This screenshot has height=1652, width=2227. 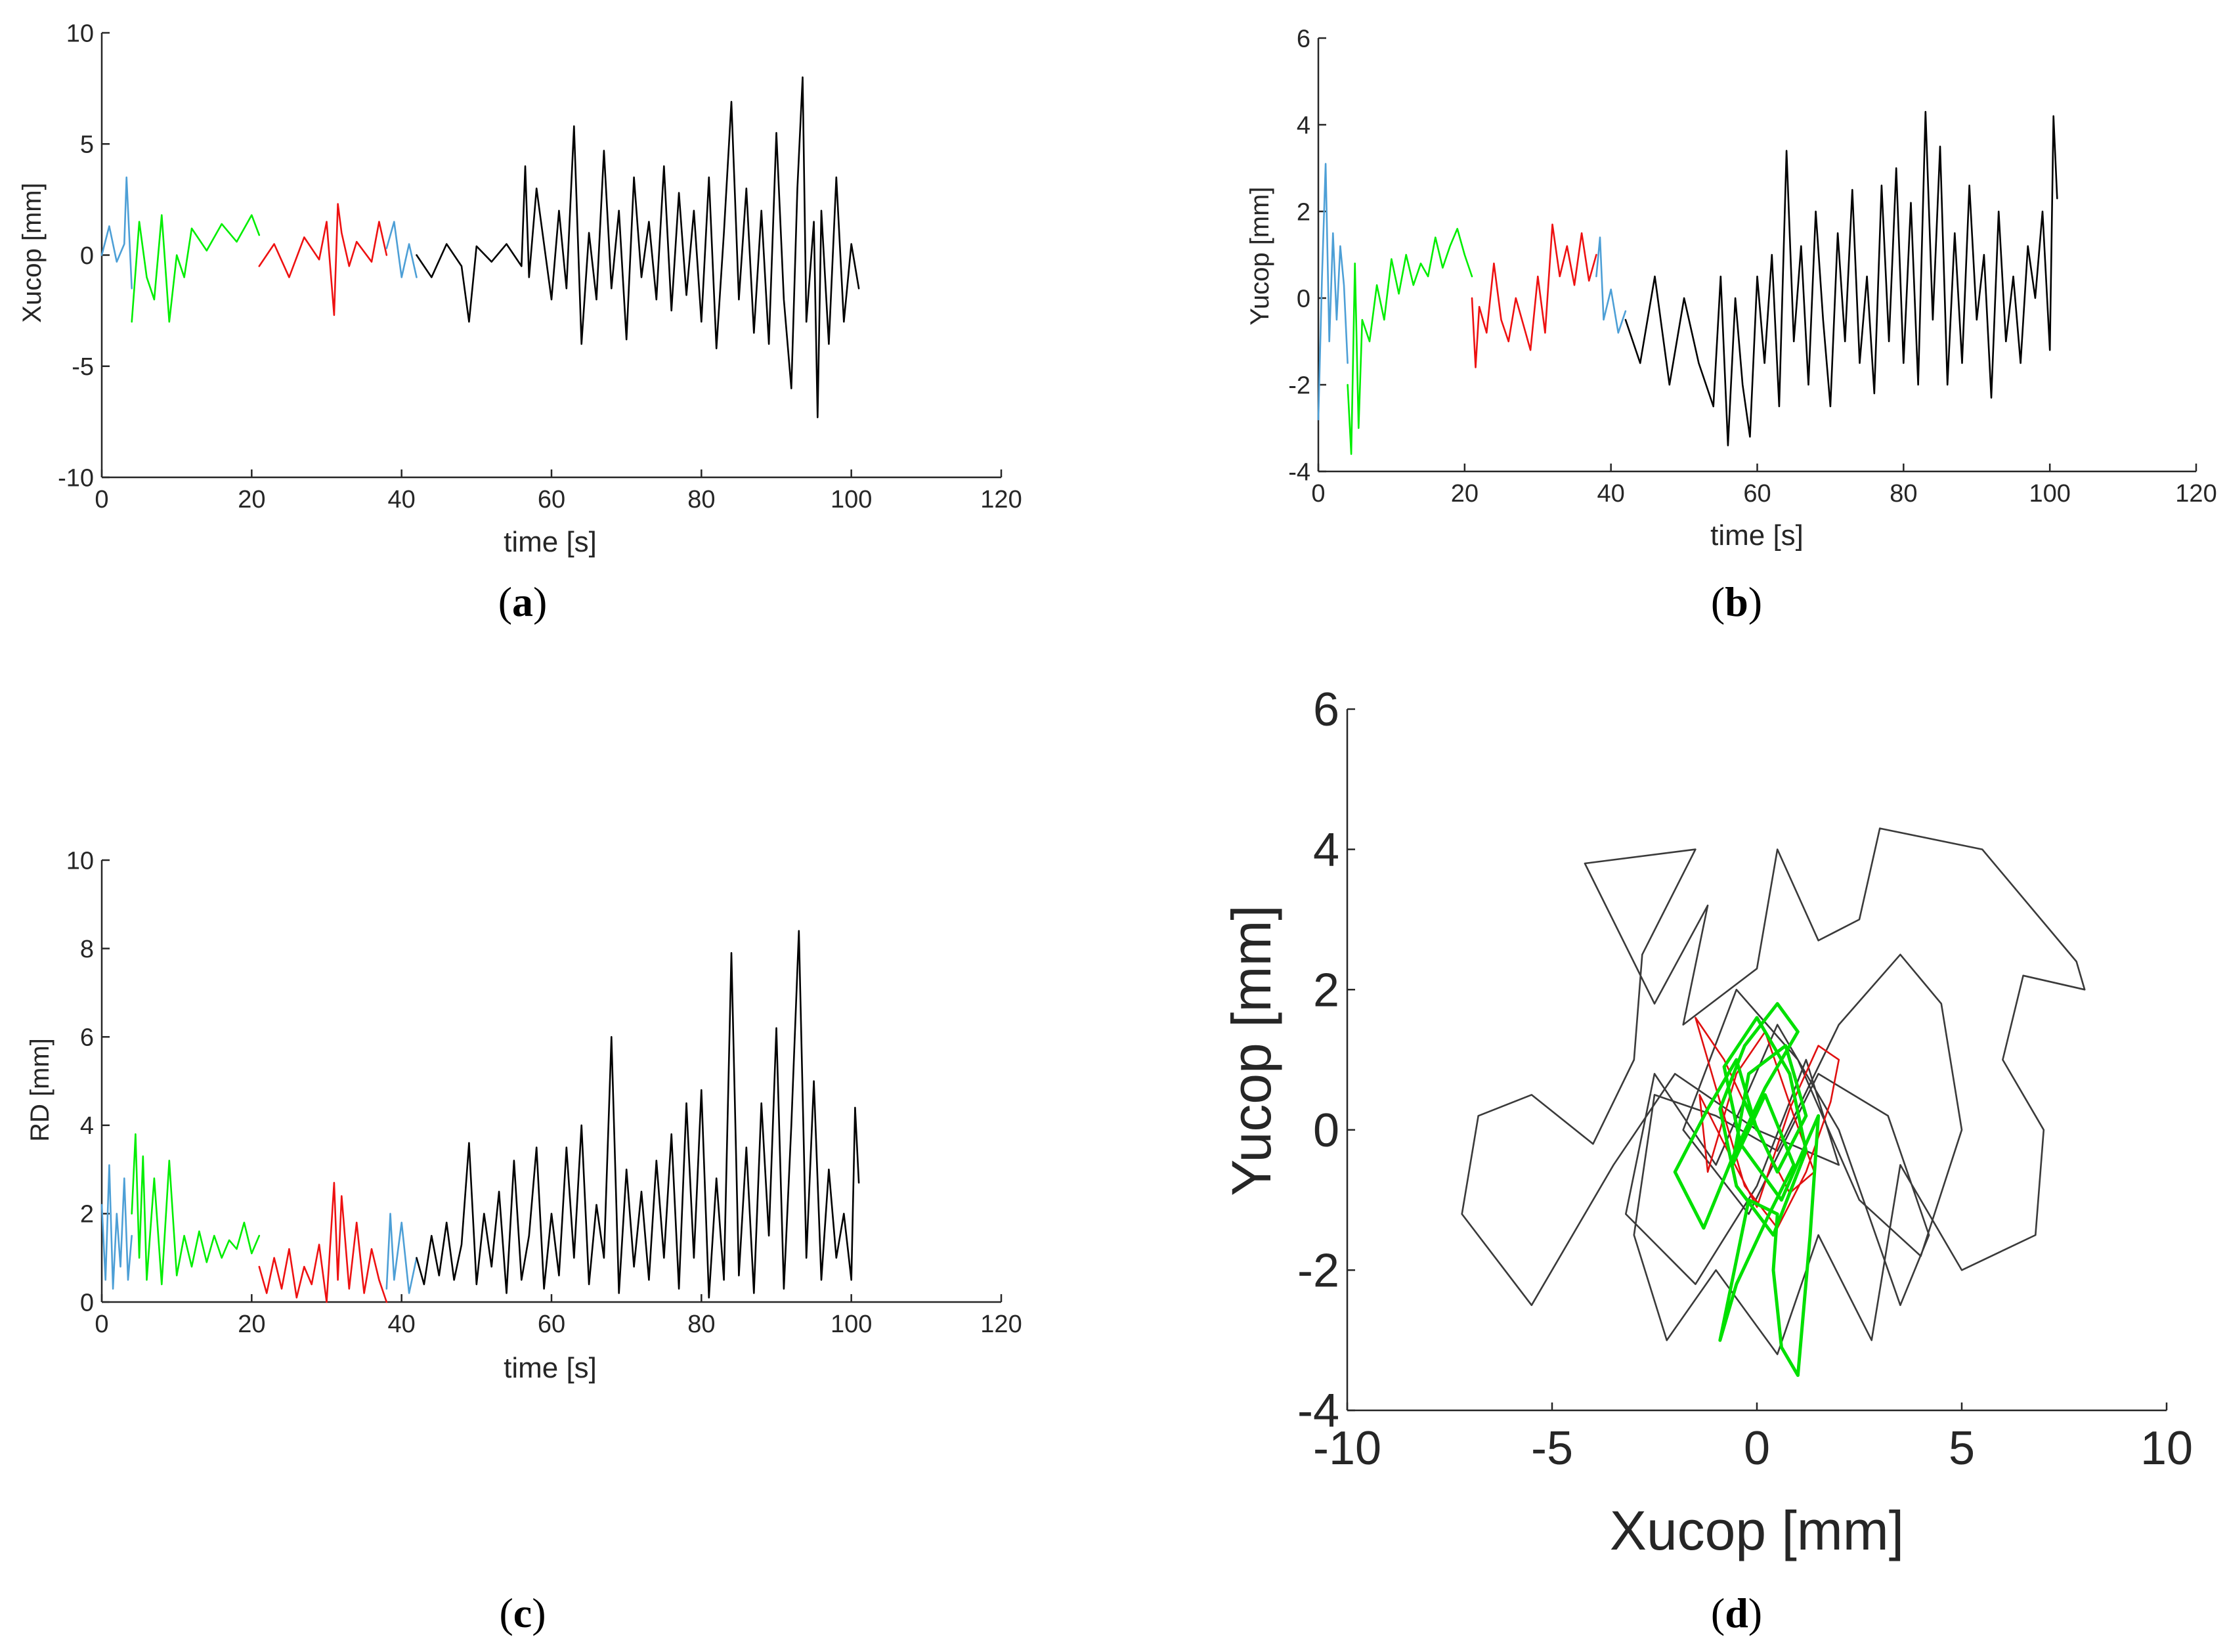 I want to click on panel-c-x-tick-label: 20, so click(x=251, y=1324).